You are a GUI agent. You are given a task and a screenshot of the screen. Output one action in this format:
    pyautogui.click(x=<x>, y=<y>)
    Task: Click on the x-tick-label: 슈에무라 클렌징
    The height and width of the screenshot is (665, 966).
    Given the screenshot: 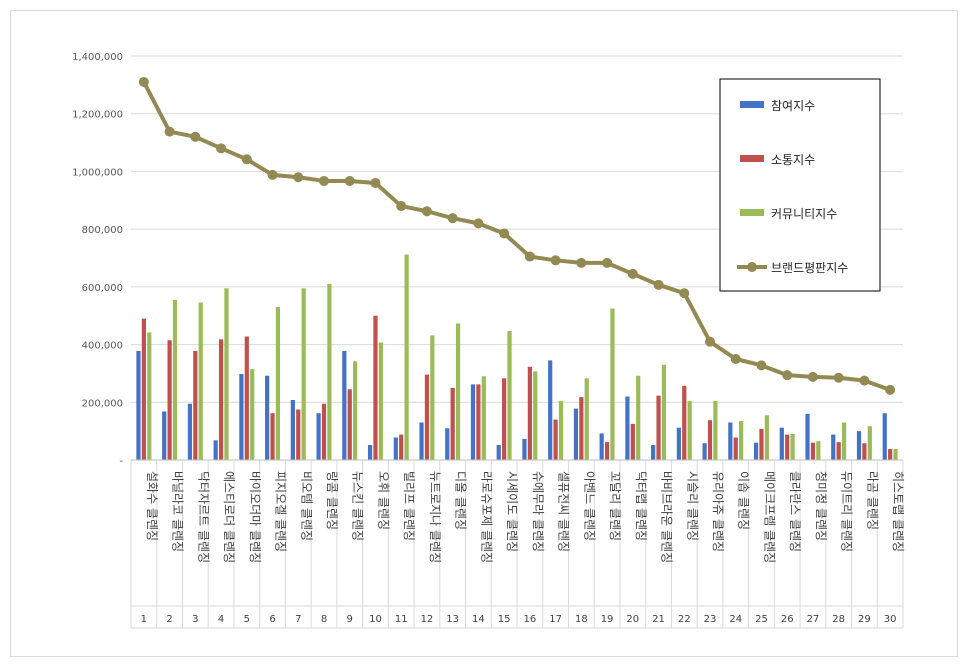 What is the action you would take?
    pyautogui.click(x=538, y=511)
    